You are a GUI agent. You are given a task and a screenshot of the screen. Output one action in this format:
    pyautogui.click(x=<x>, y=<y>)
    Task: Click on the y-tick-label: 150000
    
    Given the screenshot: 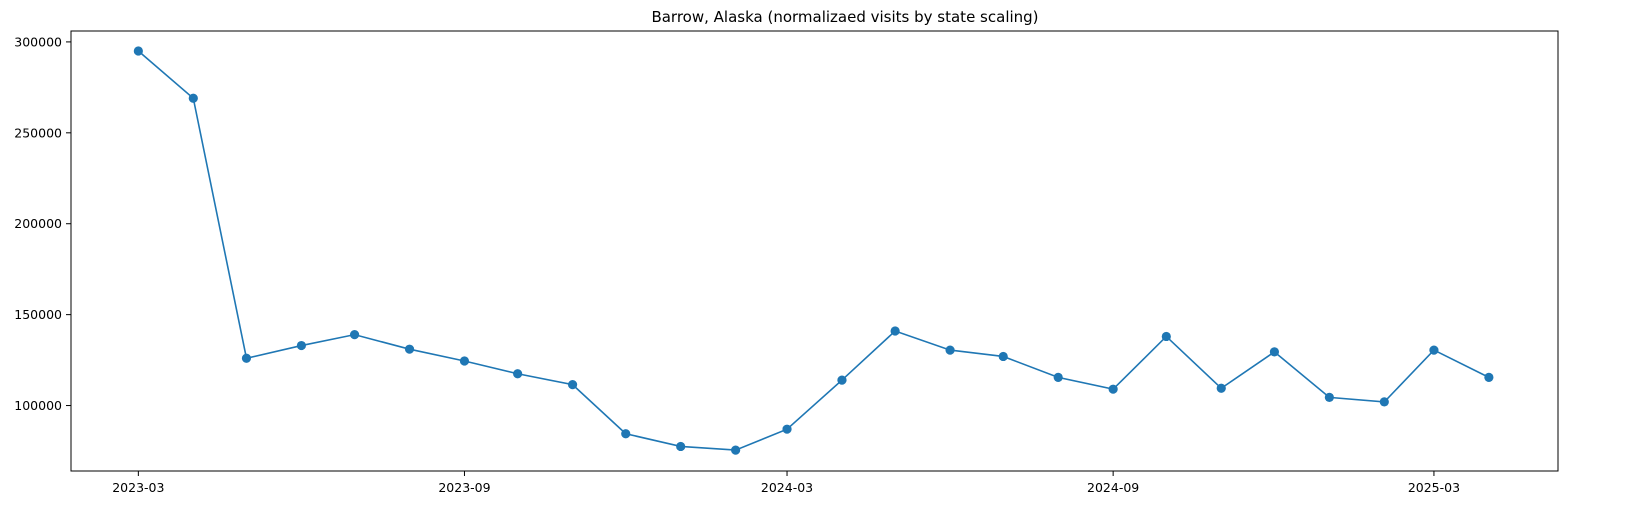 What is the action you would take?
    pyautogui.click(x=38, y=314)
    